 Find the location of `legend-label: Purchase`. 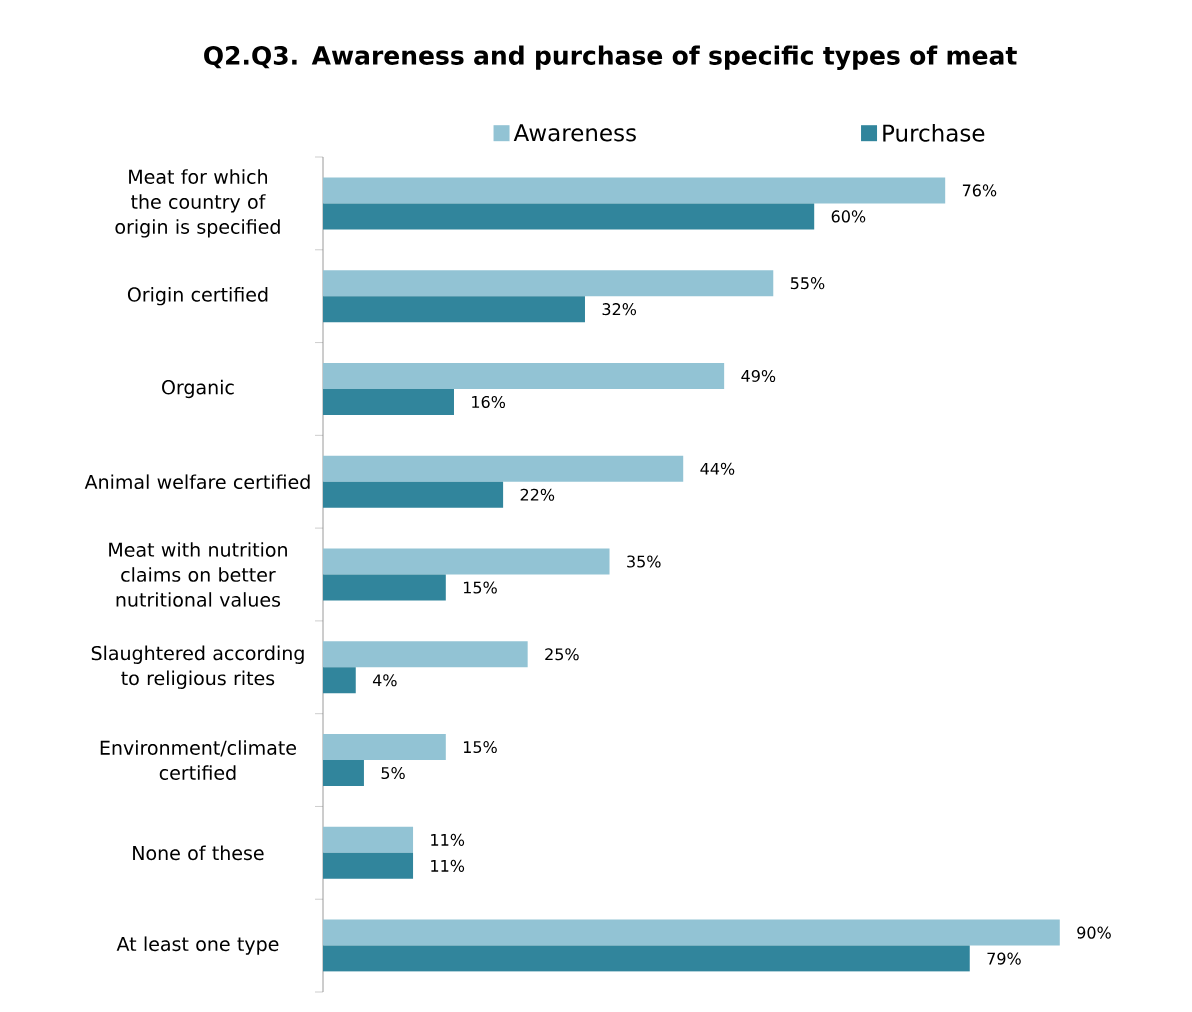

legend-label: Purchase is located at coordinates (934, 132).